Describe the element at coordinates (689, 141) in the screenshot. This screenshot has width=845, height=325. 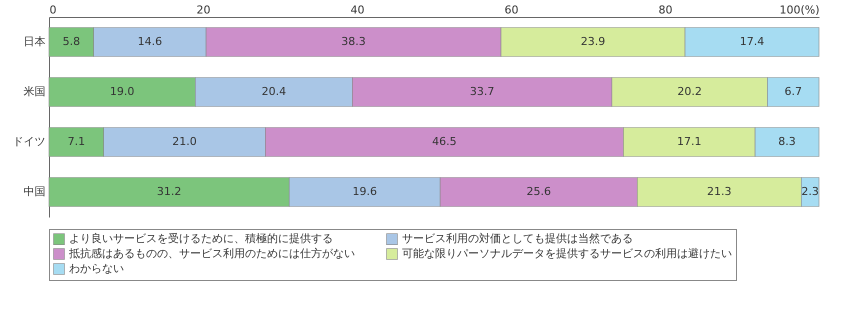
I see `data-label: 17.1` at that location.